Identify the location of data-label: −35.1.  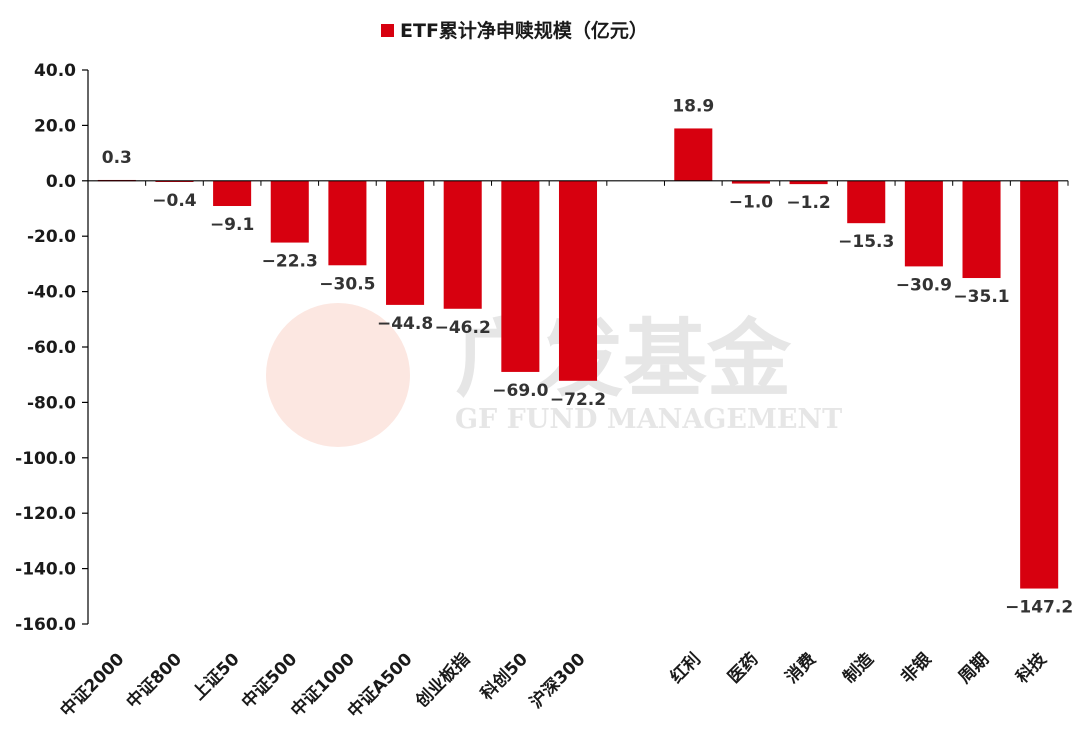
(981, 297).